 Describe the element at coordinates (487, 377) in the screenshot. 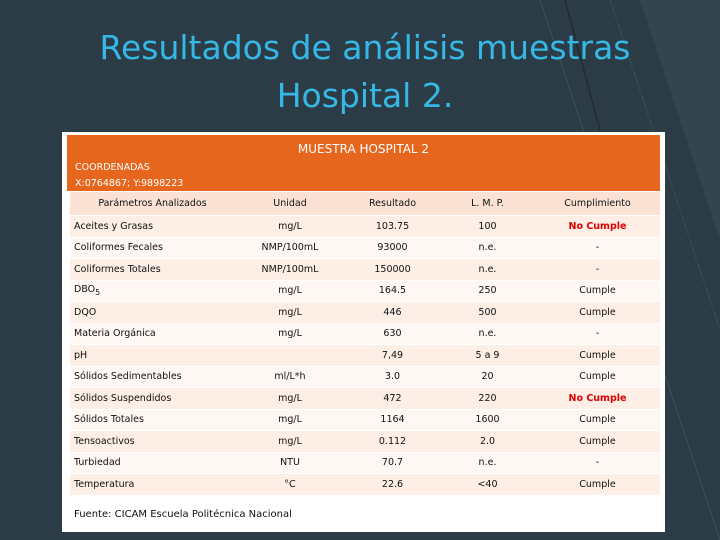

I see `table-cell: 20` at that location.